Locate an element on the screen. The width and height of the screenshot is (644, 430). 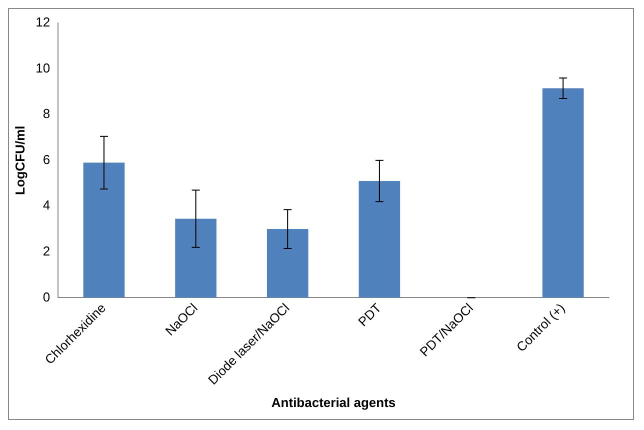
y-tick-label: 8 is located at coordinates (46, 114).